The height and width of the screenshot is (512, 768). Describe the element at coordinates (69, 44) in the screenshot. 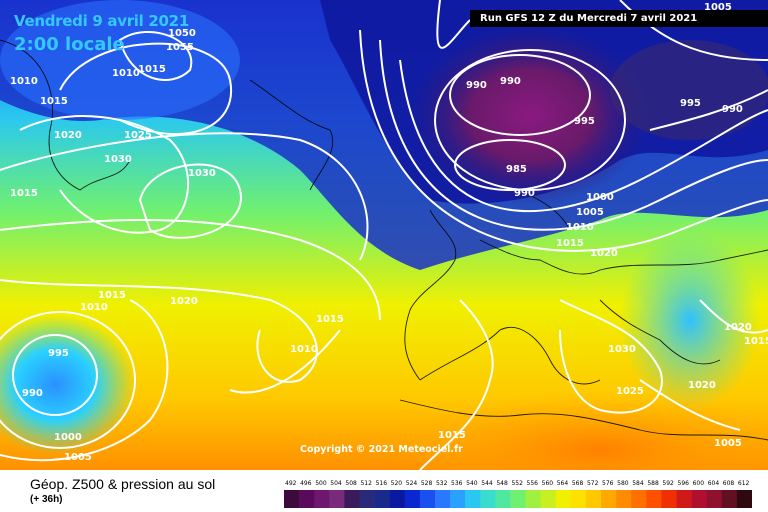

I see `forecast-time: 2:00 locale` at that location.